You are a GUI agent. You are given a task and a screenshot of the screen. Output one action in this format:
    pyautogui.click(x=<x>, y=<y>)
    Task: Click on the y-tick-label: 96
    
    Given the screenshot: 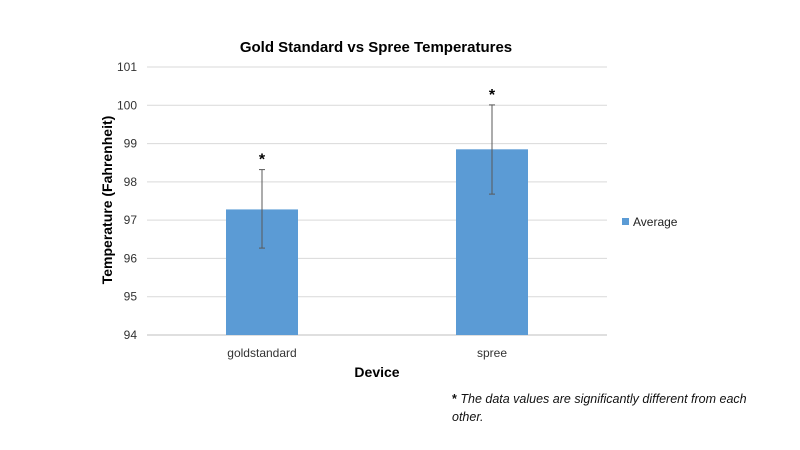 What is the action you would take?
    pyautogui.click(x=131, y=258)
    